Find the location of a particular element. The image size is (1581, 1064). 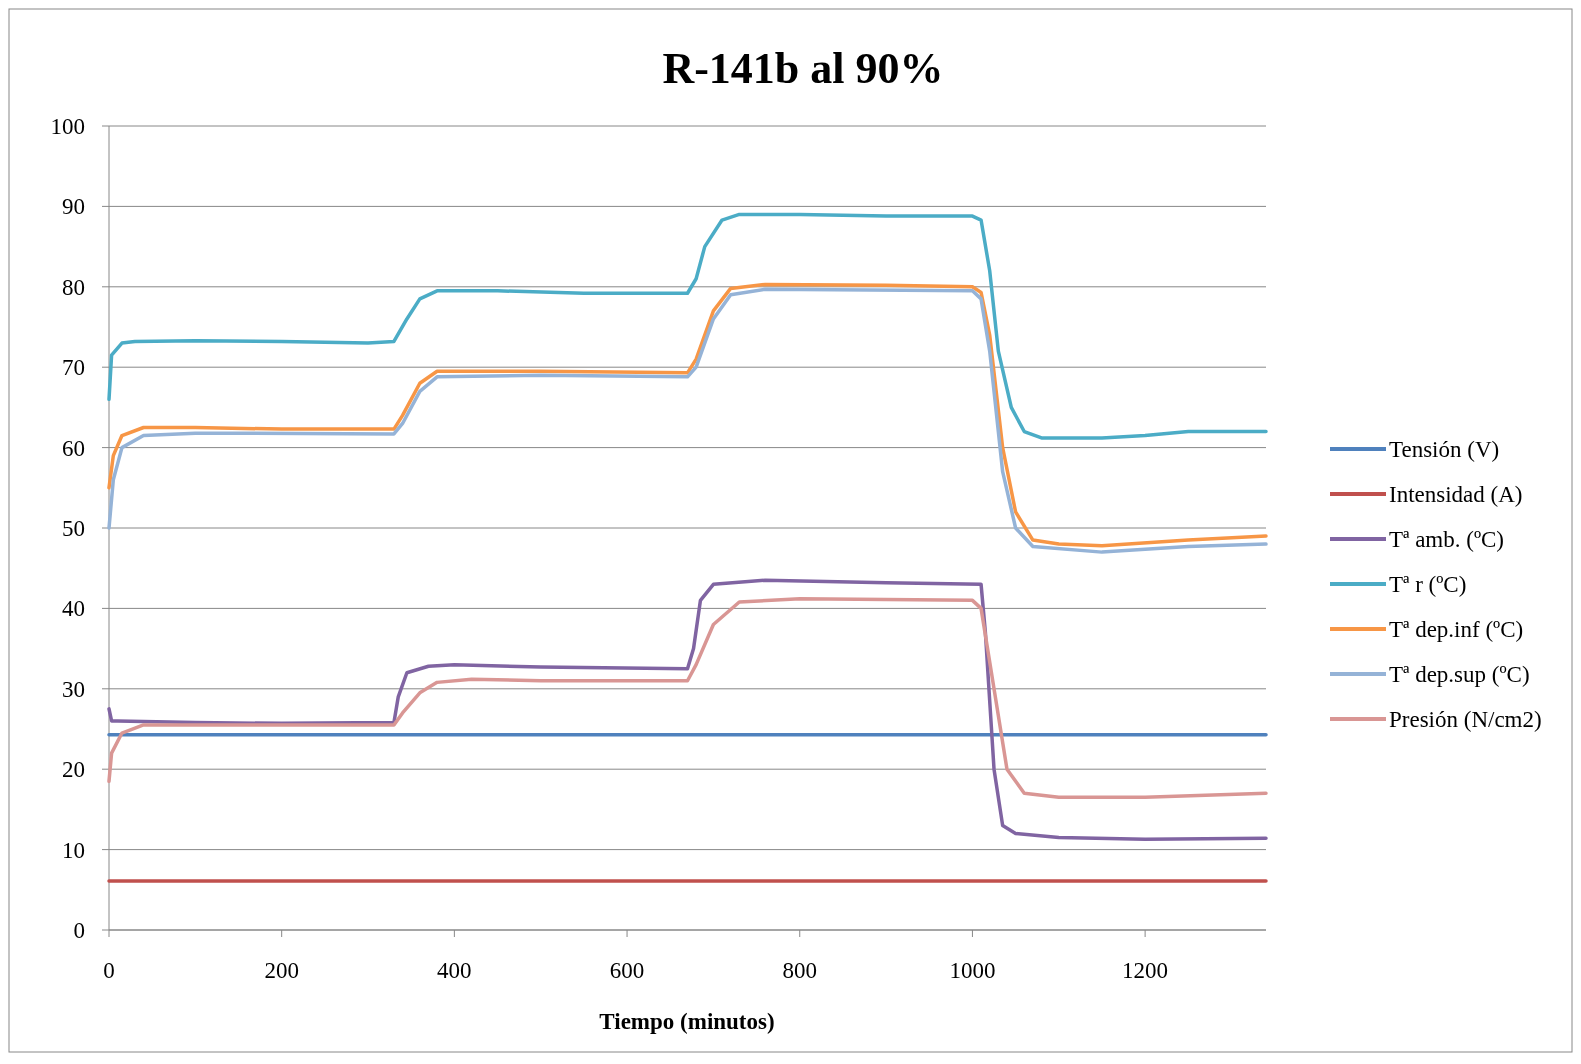

legend-label: Presión (N/cm2) is located at coordinates (1465, 719).